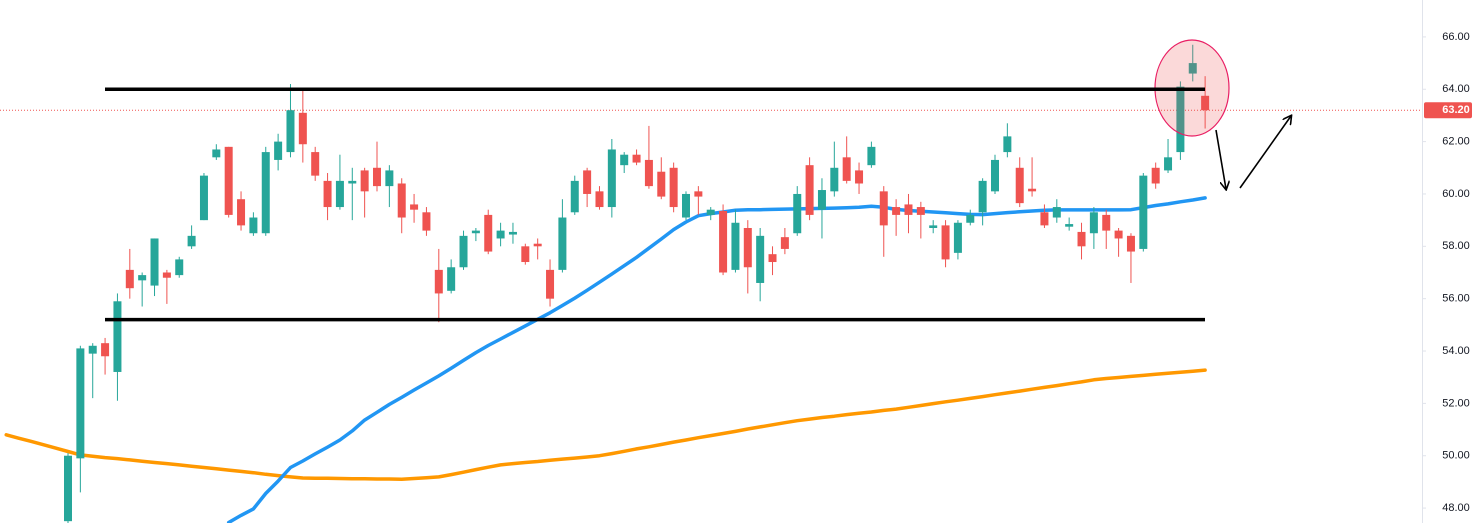  Describe the element at coordinates (1456, 299) in the screenshot. I see `y-tick-label: 56.00` at that location.